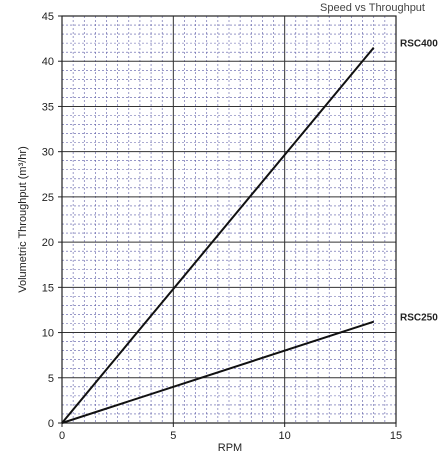 The image size is (445, 462). What do you see at coordinates (173, 436) in the screenshot?
I see `x-tick-label: 5` at bounding box center [173, 436].